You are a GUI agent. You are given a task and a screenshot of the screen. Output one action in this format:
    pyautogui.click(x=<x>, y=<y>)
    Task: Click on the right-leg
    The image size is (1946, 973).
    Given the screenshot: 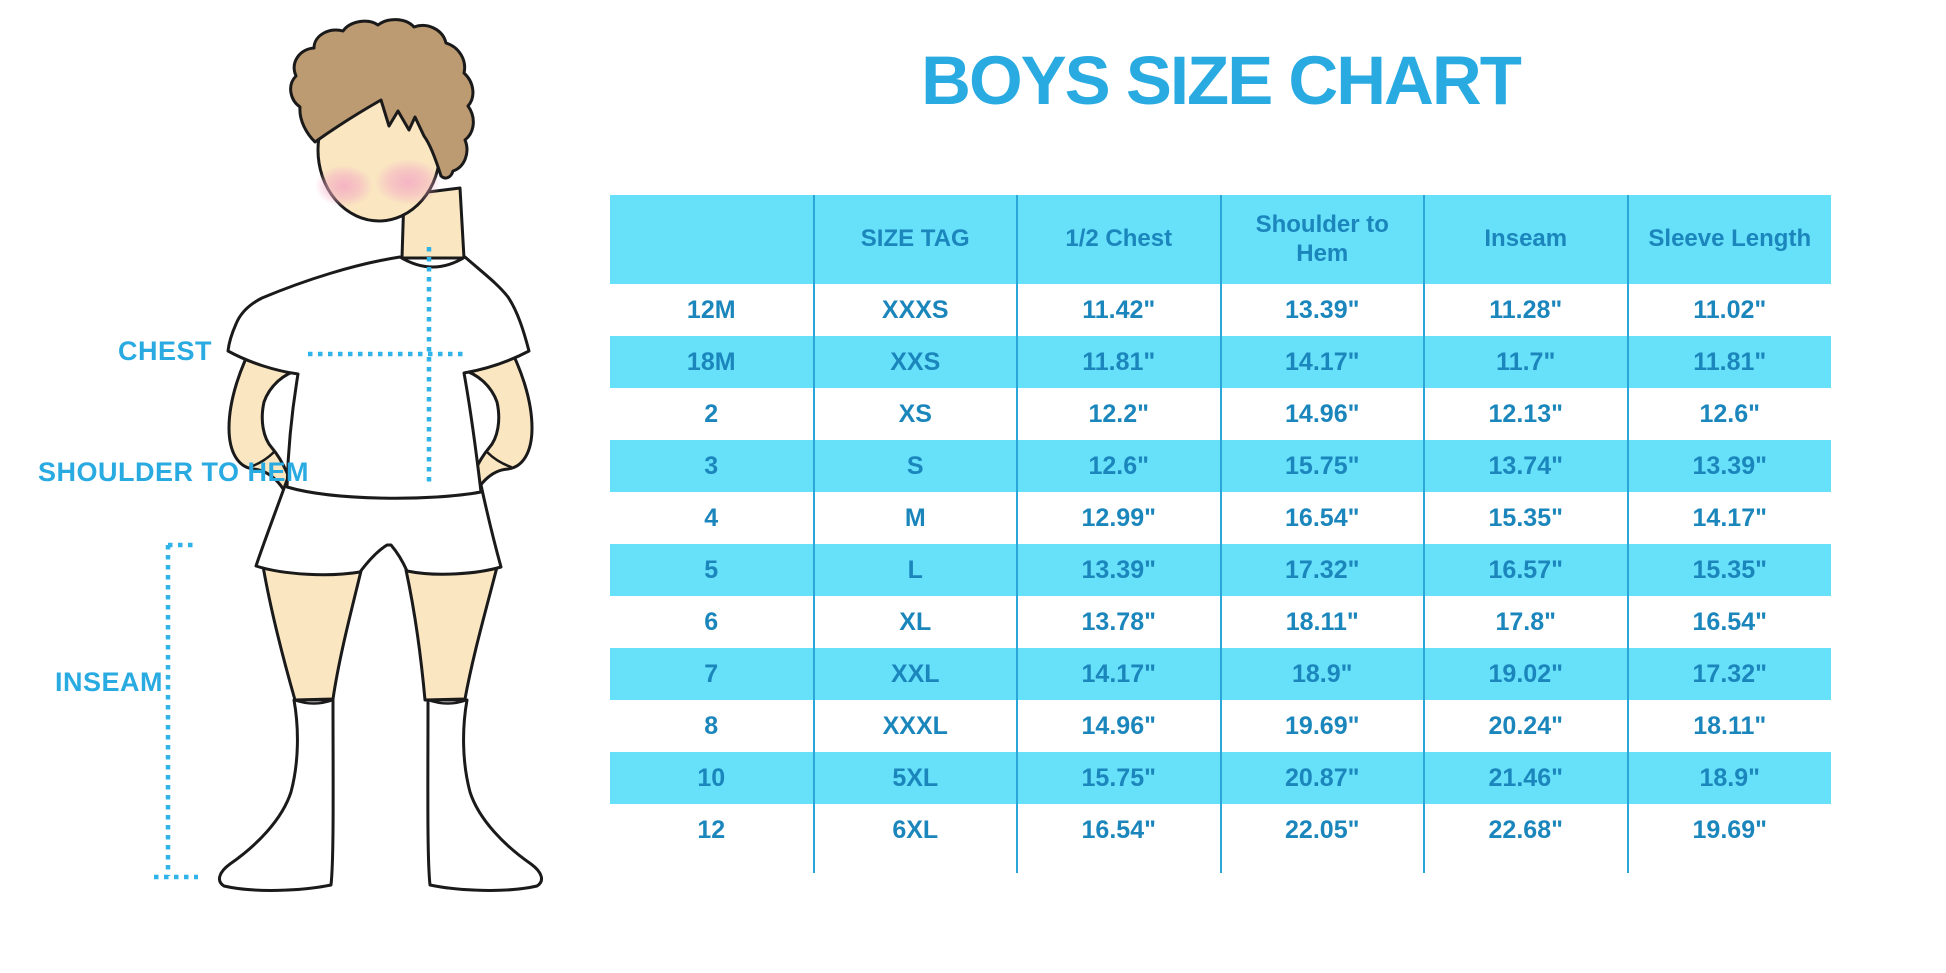 What is the action you would take?
    pyautogui.click(x=451, y=633)
    